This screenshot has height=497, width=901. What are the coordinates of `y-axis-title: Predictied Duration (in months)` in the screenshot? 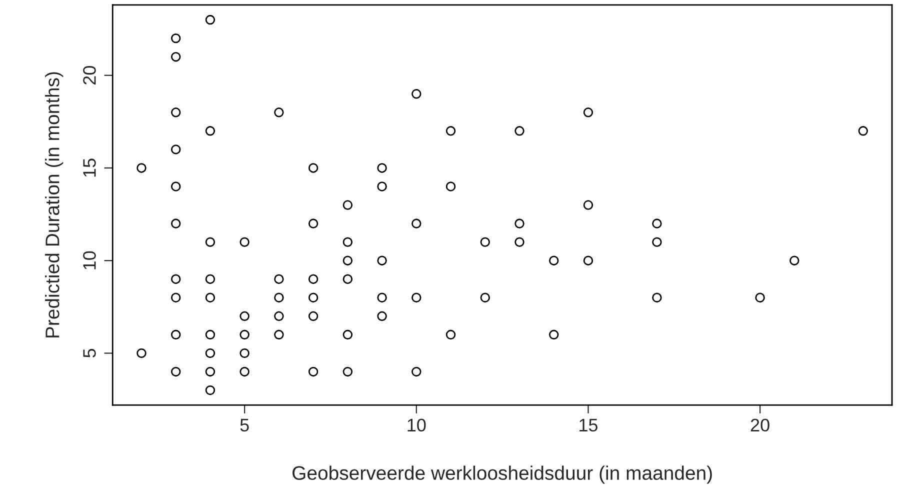 It's located at (54, 205).